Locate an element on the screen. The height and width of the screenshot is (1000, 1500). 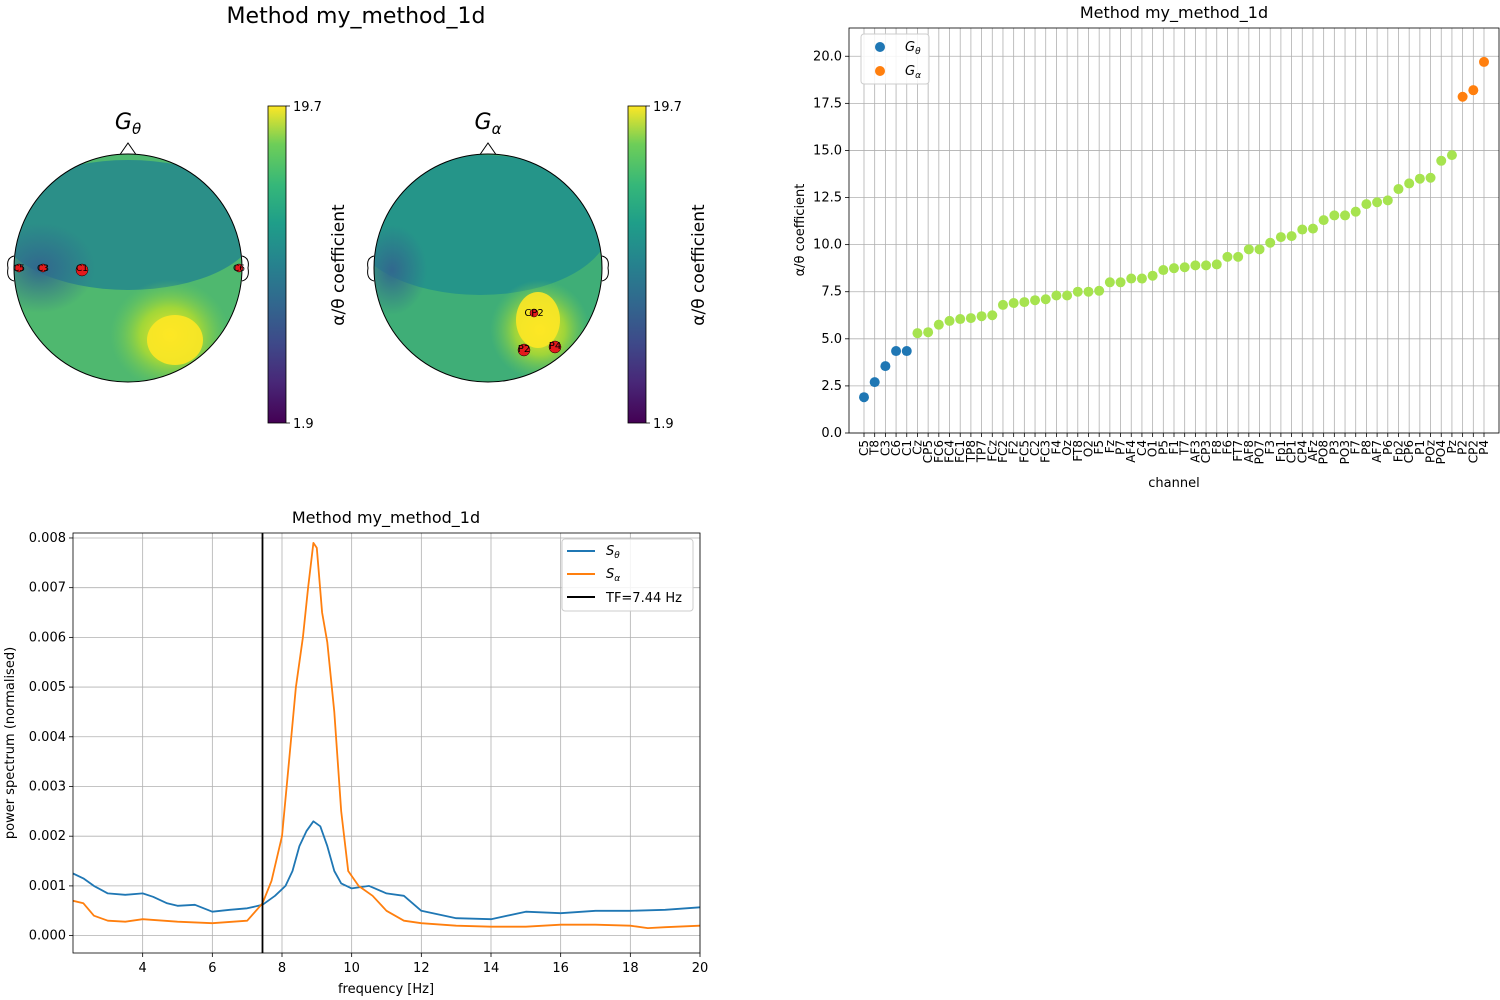
x-tick-label: FC4 is located at coordinates (950, 451).